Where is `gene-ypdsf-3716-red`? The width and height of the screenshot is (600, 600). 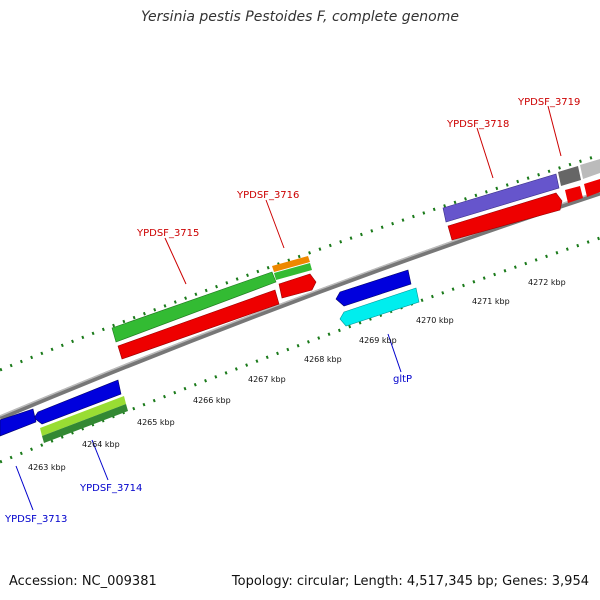
gene-ypdsf-3716-red is located at coordinates (297, 286).